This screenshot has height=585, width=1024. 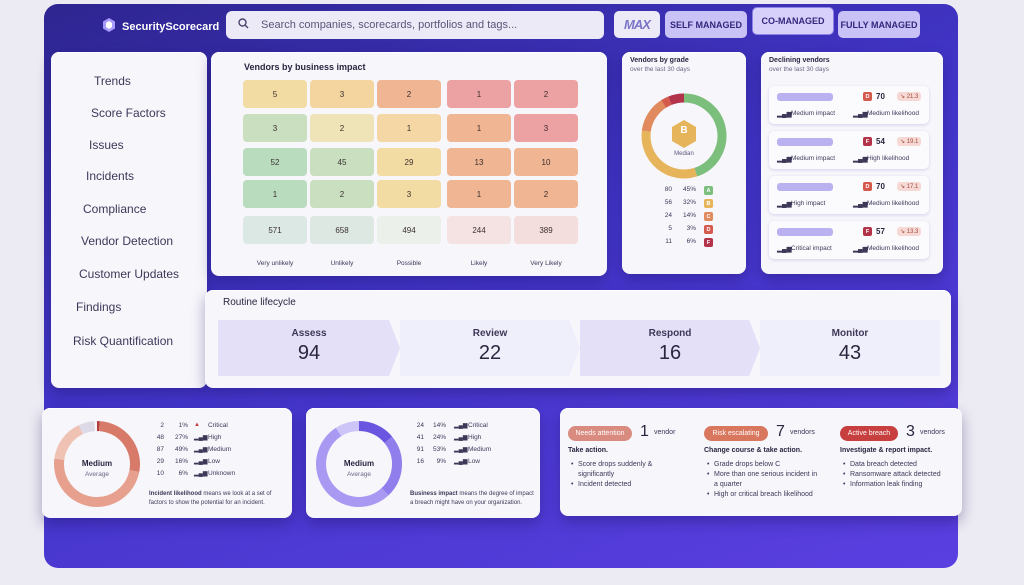 I want to click on status-item: Incident detected, so click(x=605, y=484).